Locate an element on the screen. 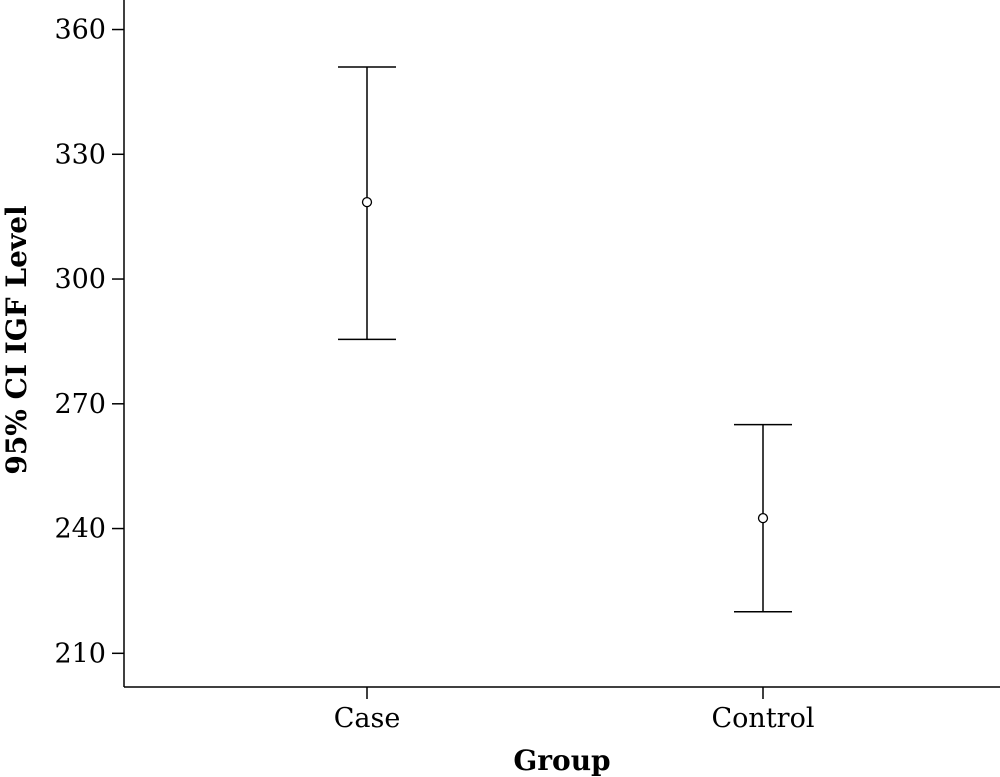 This screenshot has width=1000, height=777. x-tick-label: Case is located at coordinates (367, 718).